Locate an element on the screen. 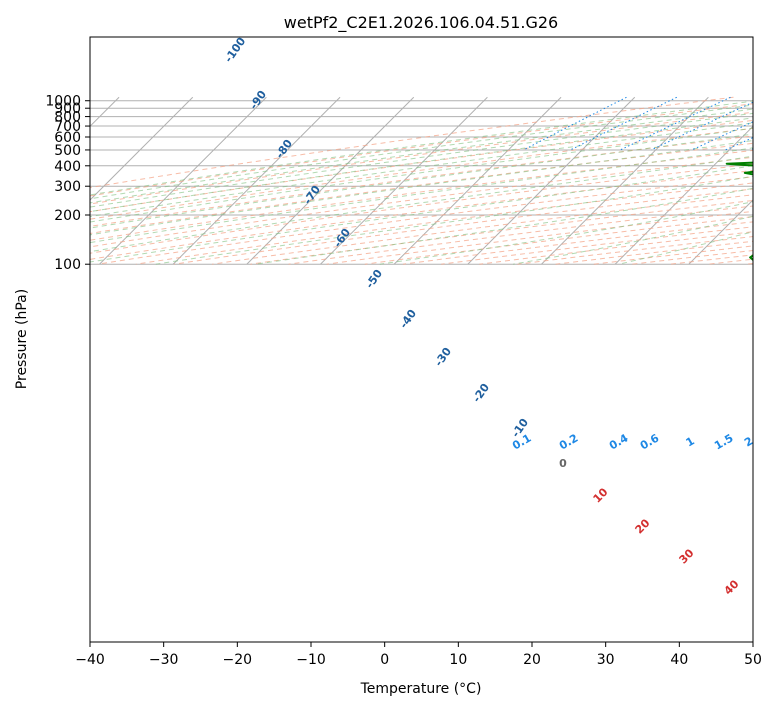 This screenshot has height=708, width=775. dry-adiabat-label: -20 is located at coordinates (481, 393).